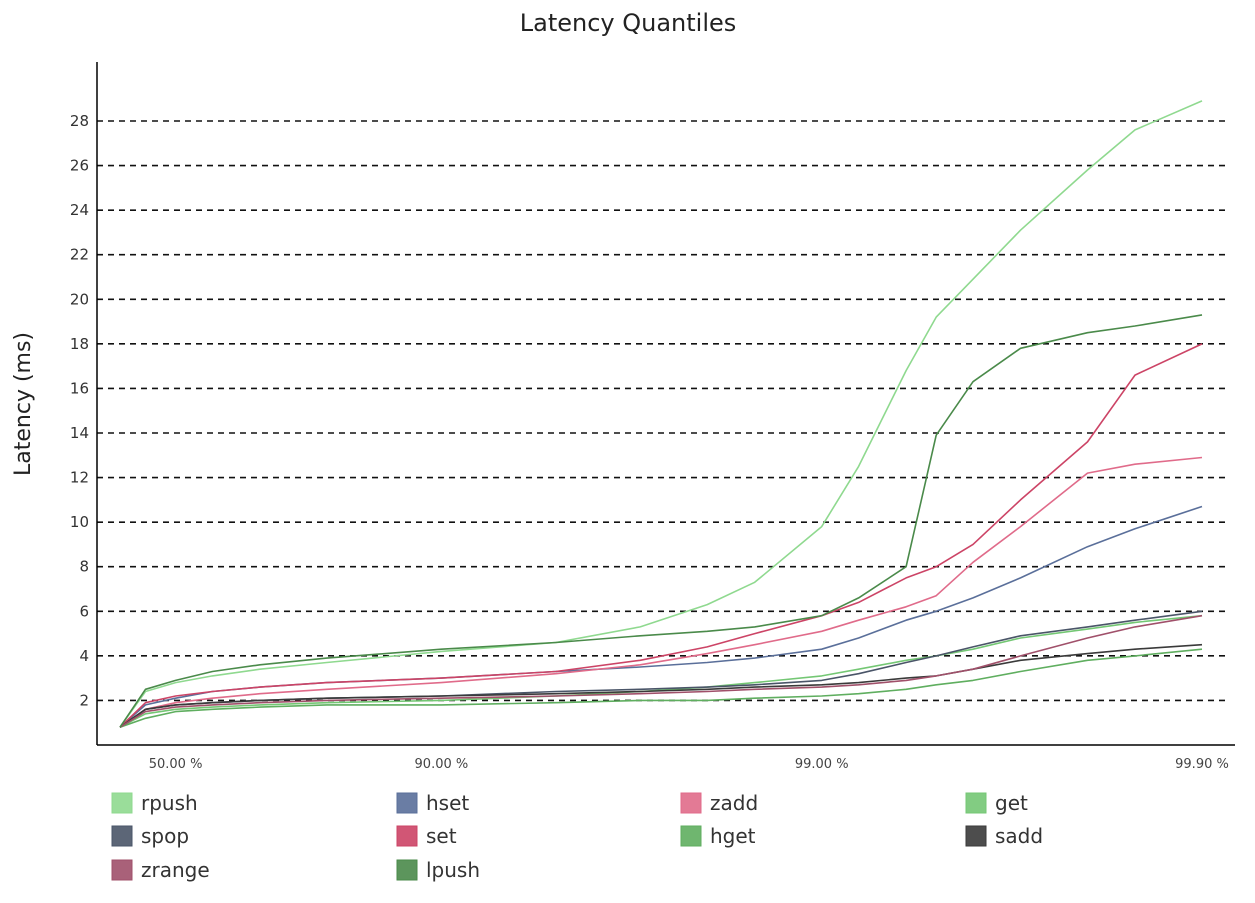 The height and width of the screenshot is (903, 1255). What do you see at coordinates (976, 836) in the screenshot?
I see `legend-swatch-sadd` at bounding box center [976, 836].